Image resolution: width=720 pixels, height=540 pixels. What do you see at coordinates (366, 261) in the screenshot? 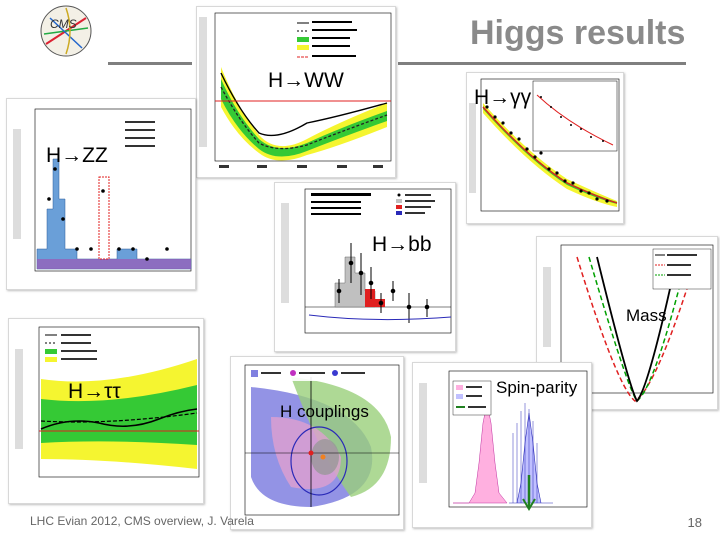
I see `hbb-plot-graphic` at bounding box center [366, 261].